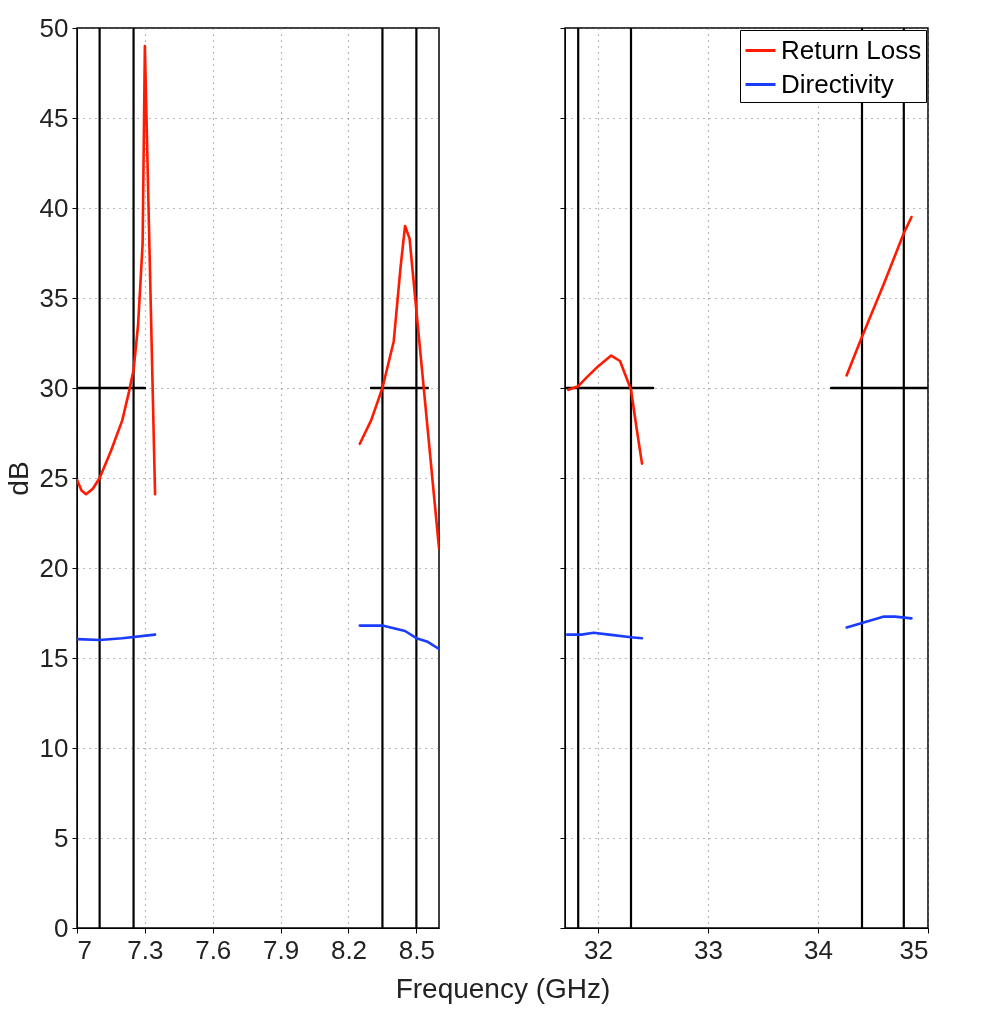 The image size is (987, 1028). I want to click on x-tick-label: 34, so click(818, 949).